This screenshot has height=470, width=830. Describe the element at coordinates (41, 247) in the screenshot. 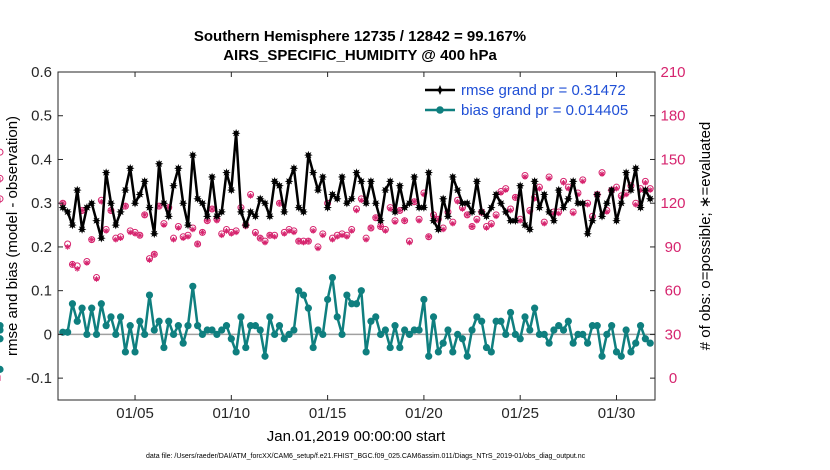

I see `y-left-tick-label: 0.2` at that location.